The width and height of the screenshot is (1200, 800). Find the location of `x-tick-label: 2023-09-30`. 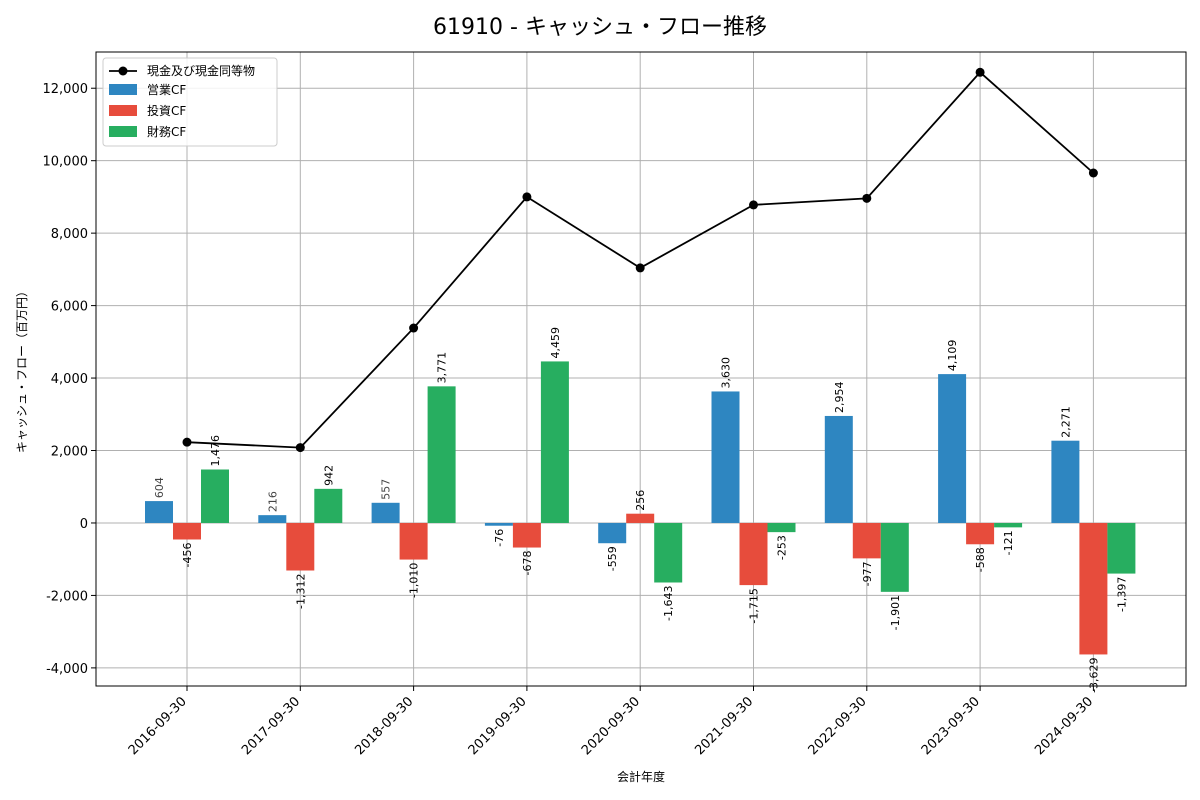

x-tick-label: 2023-09-30 is located at coordinates (951, 726).